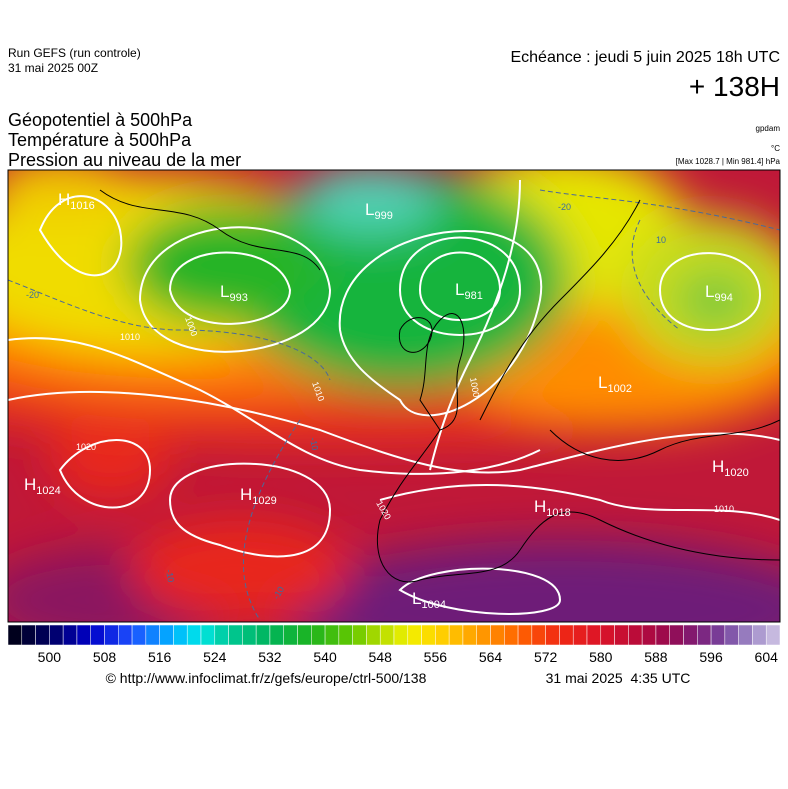 This screenshot has width=788, height=789. What do you see at coordinates (50, 657) in the screenshot?
I see `colorbar-tick-label: 500` at bounding box center [50, 657].